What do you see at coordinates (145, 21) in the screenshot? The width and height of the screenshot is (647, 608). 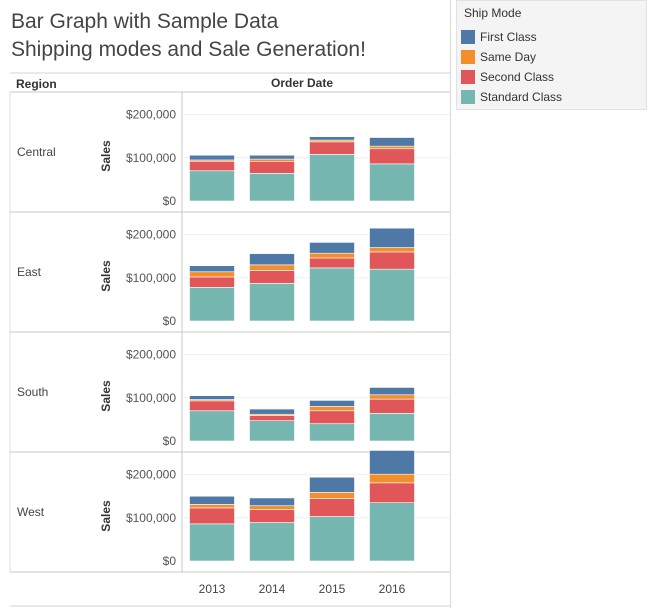 I see `chart-title-line1: Bar Graph with Sample Data` at bounding box center [145, 21].